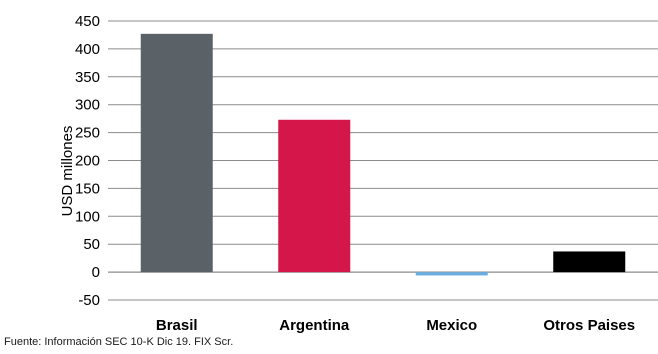  I want to click on y-axis-title: USD millones, so click(67, 171).